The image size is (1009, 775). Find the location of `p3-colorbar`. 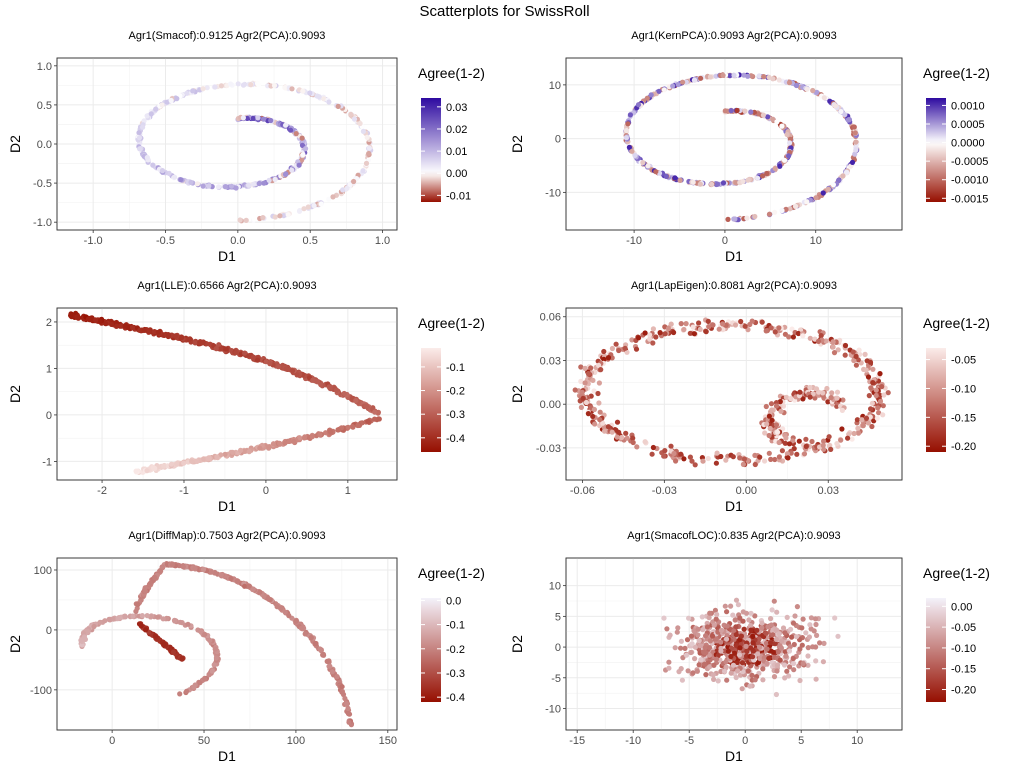

p3-colorbar is located at coordinates (431, 400).